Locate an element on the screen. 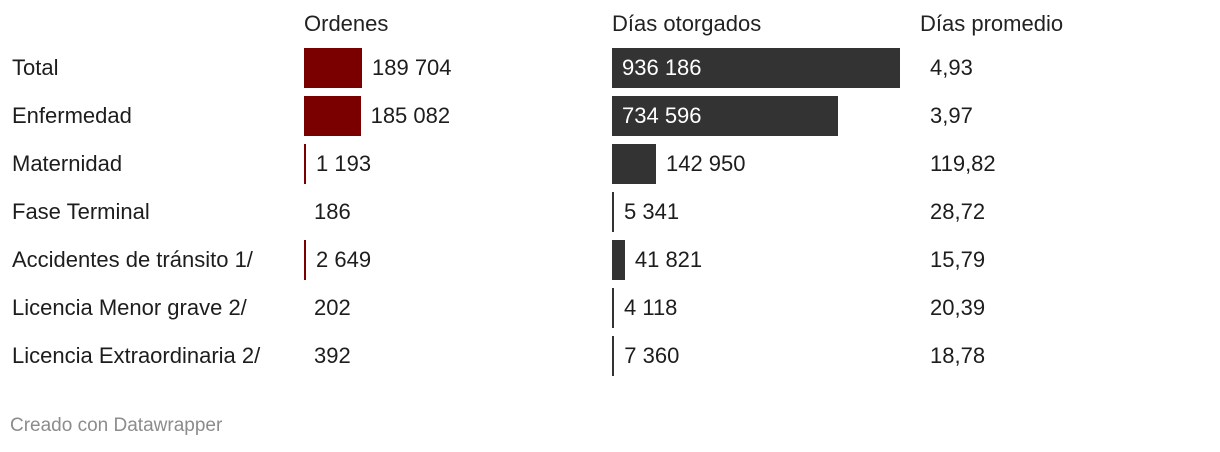  row-label: Licencia Extraordinaria 2/ is located at coordinates (136, 355).